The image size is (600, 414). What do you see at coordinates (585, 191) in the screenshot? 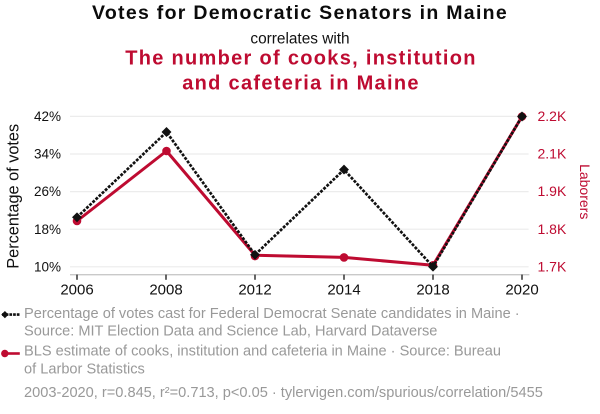
I see `svg-text: Laborers` at bounding box center [585, 191].